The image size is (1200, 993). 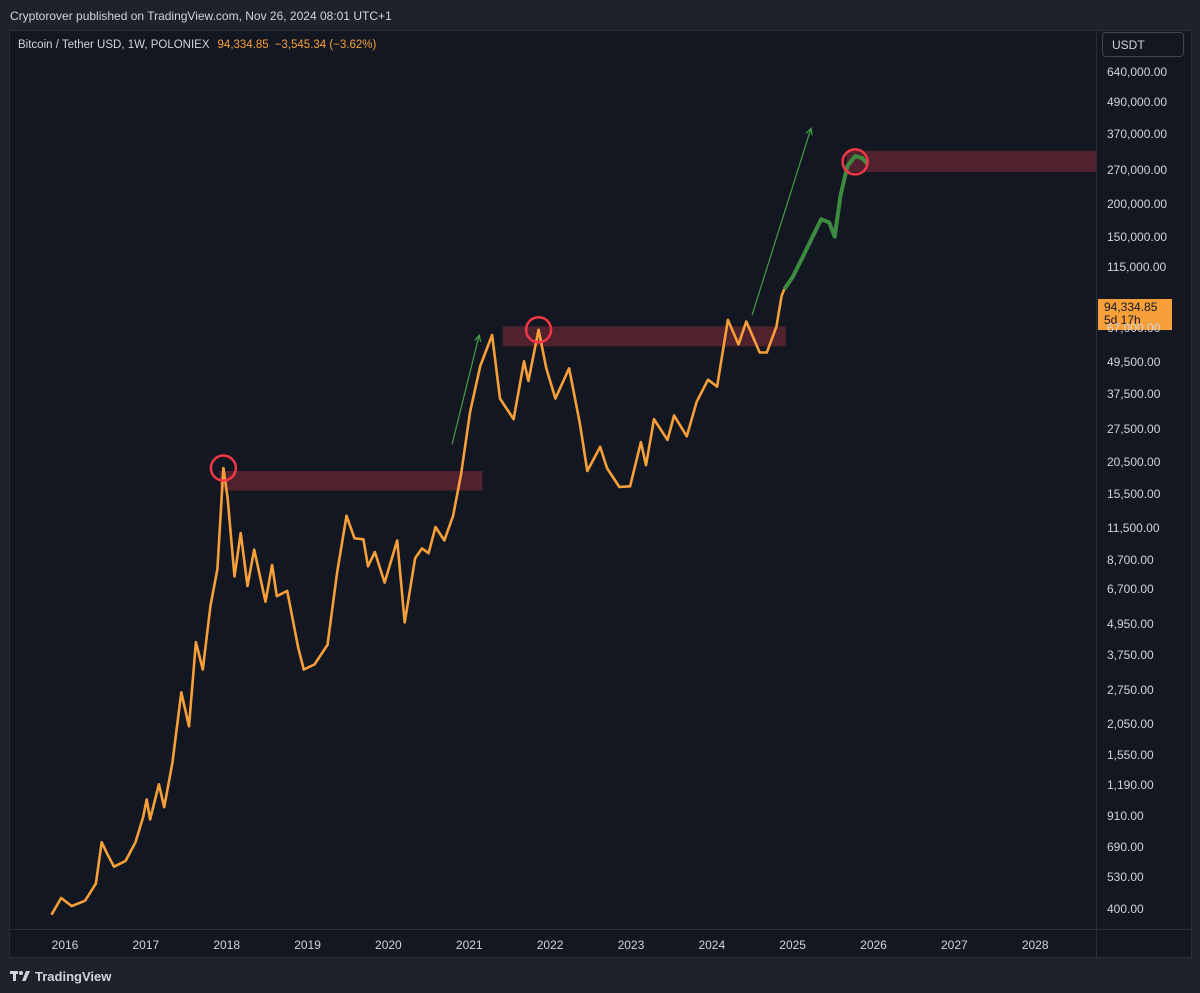 I want to click on x-tick-label: 2023, so click(x=631, y=945).